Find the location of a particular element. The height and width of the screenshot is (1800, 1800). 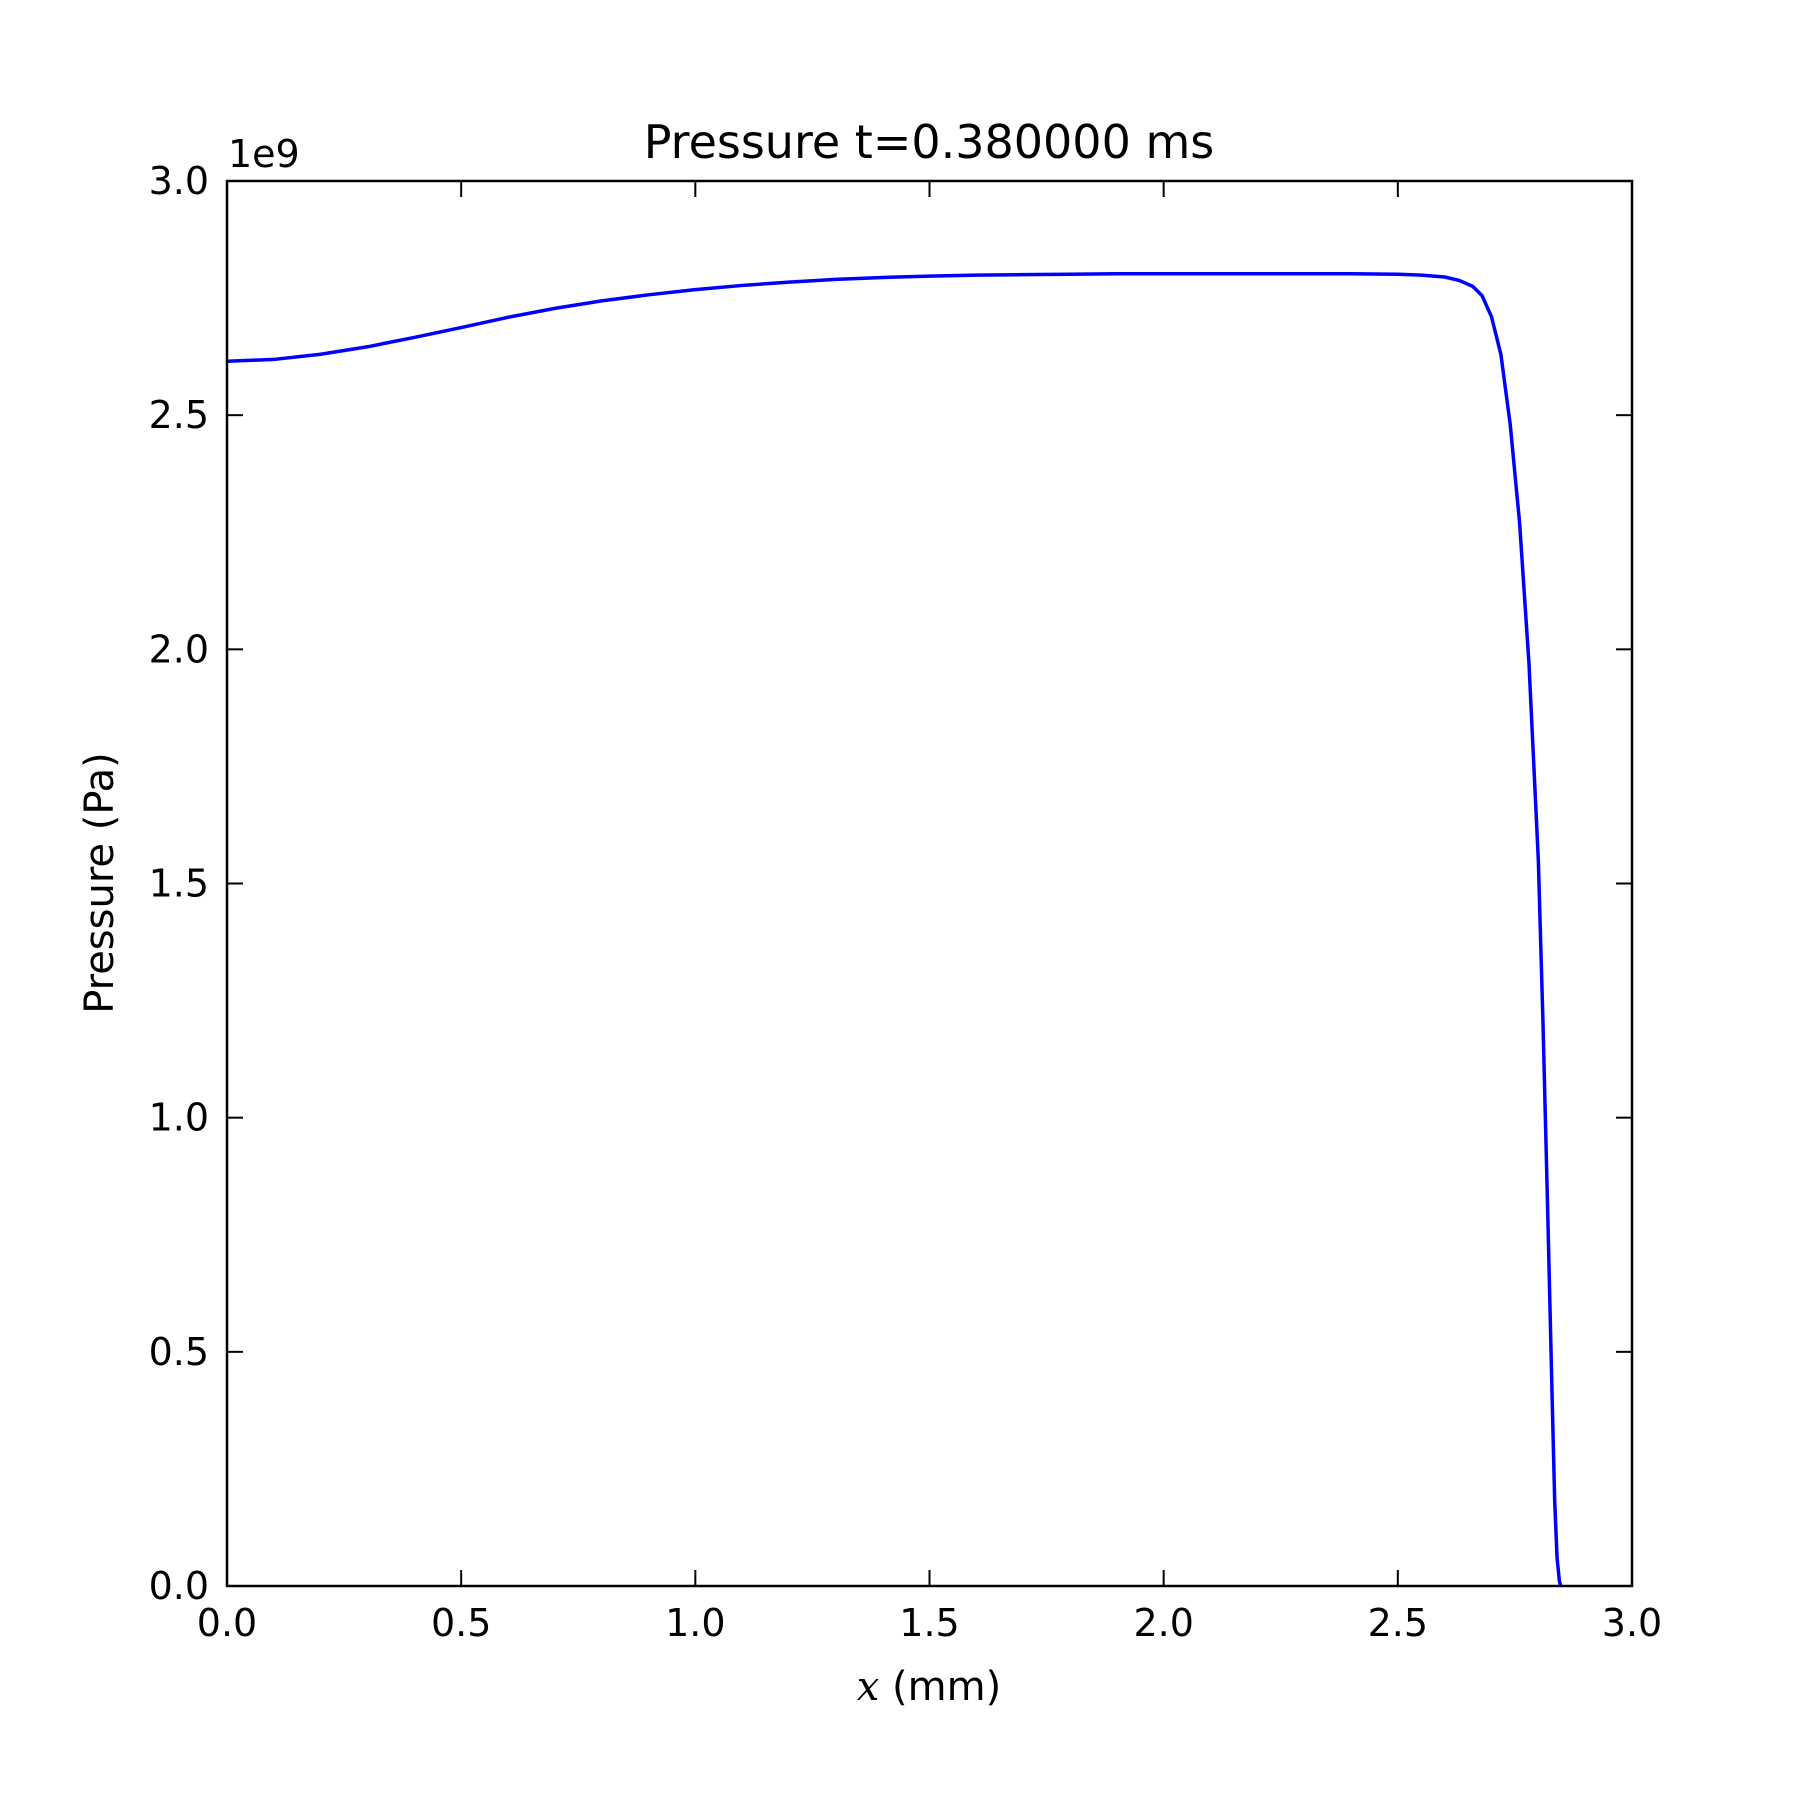

x-axis-label: x (mm) is located at coordinates (929, 1687).